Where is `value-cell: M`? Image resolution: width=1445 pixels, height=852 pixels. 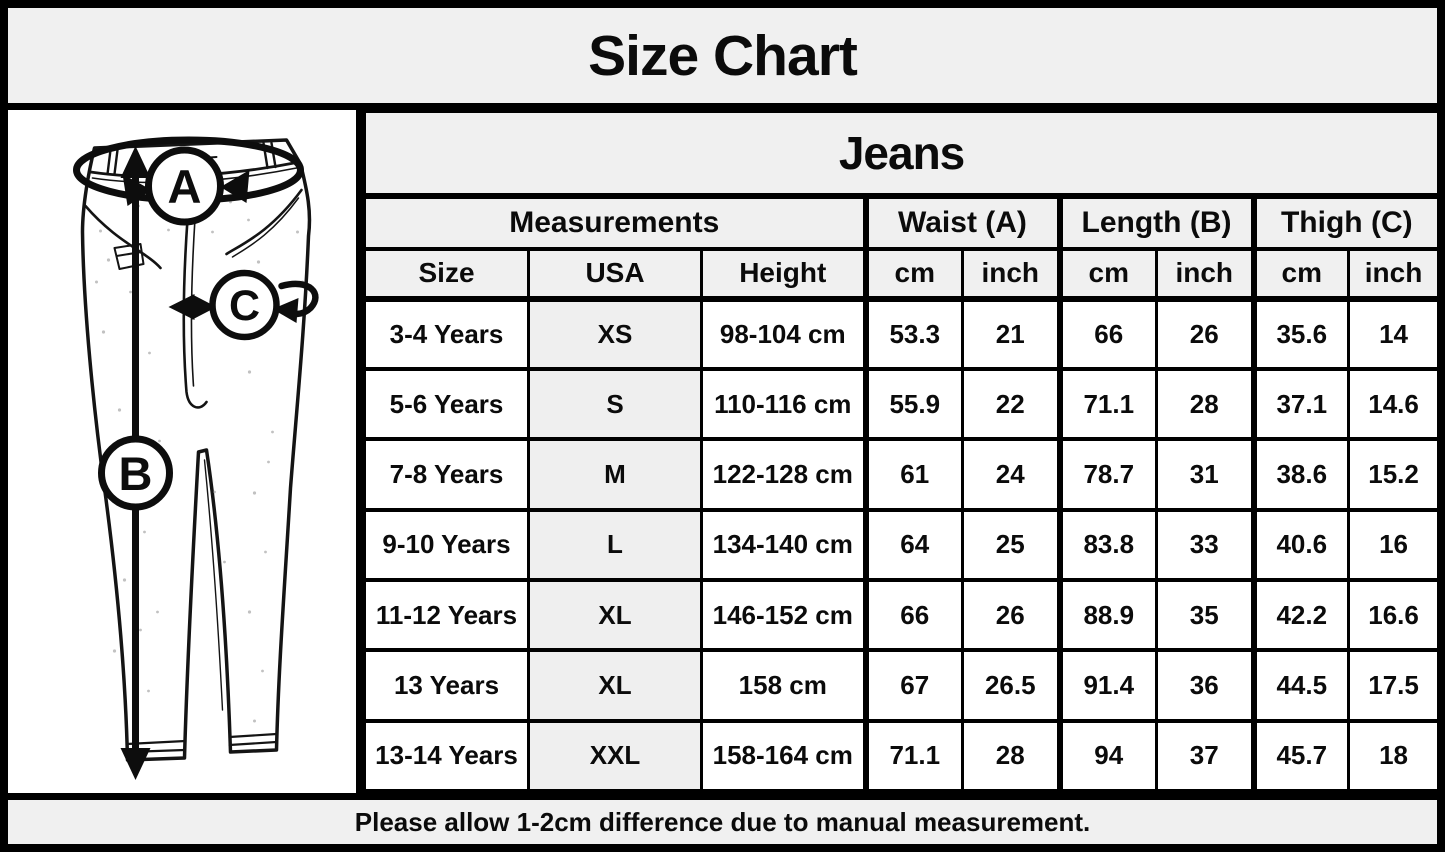
value-cell: M is located at coordinates (615, 474).